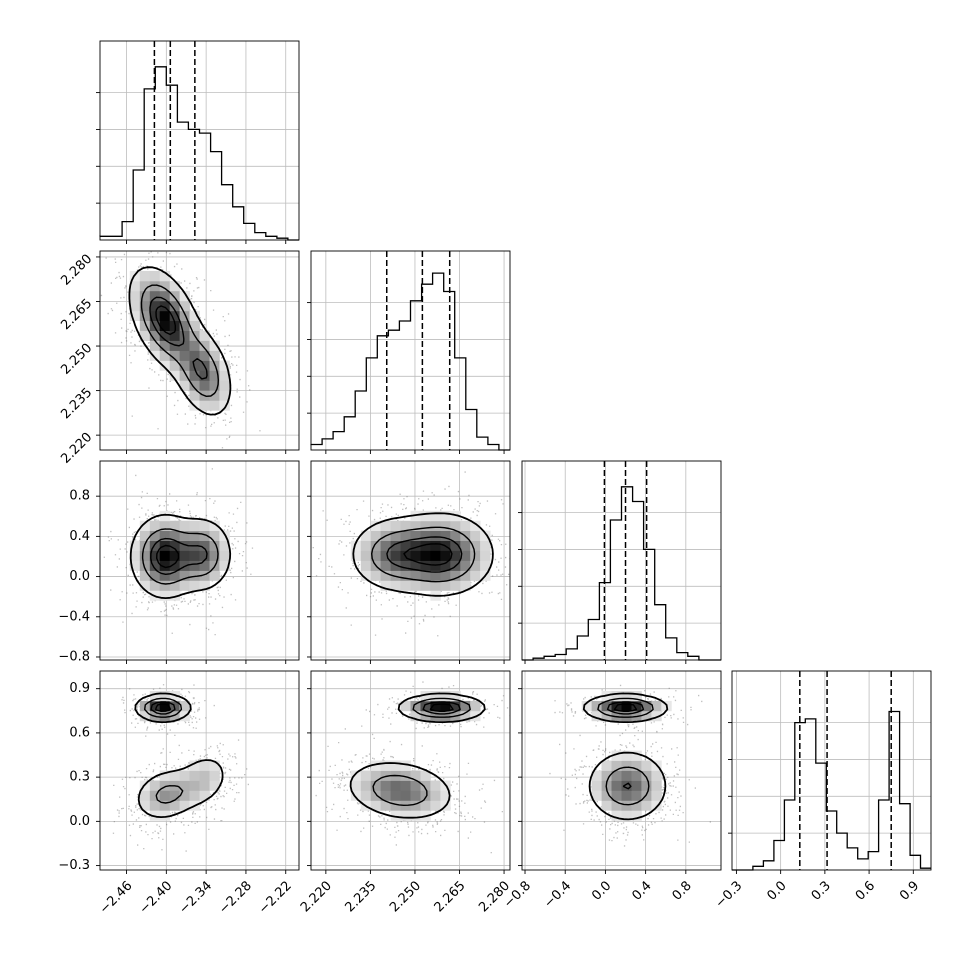  Describe the element at coordinates (79, 777) in the screenshot. I see `y-tick-label: 0.3` at that location.